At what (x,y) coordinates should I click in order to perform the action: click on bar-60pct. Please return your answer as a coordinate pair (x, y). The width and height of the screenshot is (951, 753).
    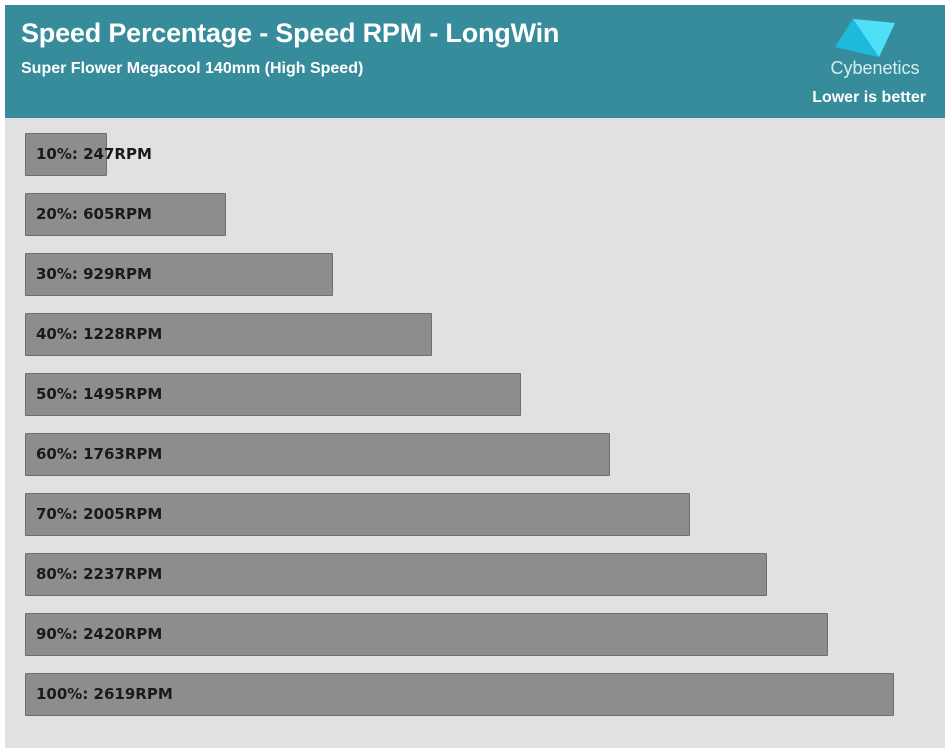
    Looking at the image, I should click on (317, 454).